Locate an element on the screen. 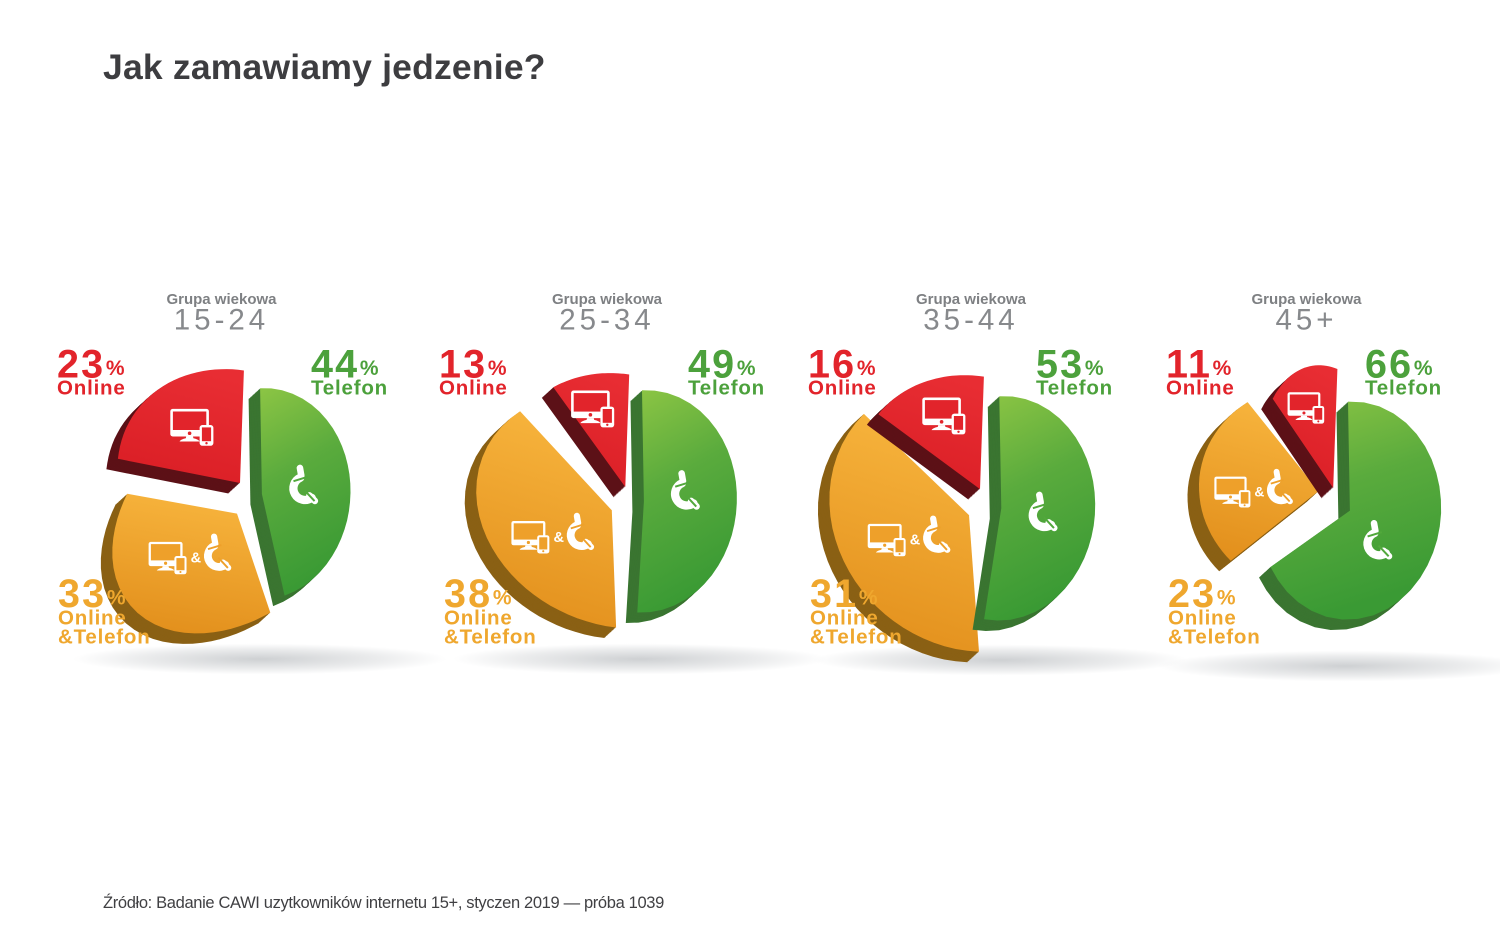 This screenshot has width=1500, height=942. svg-text: 49% is located at coordinates (723, 365).